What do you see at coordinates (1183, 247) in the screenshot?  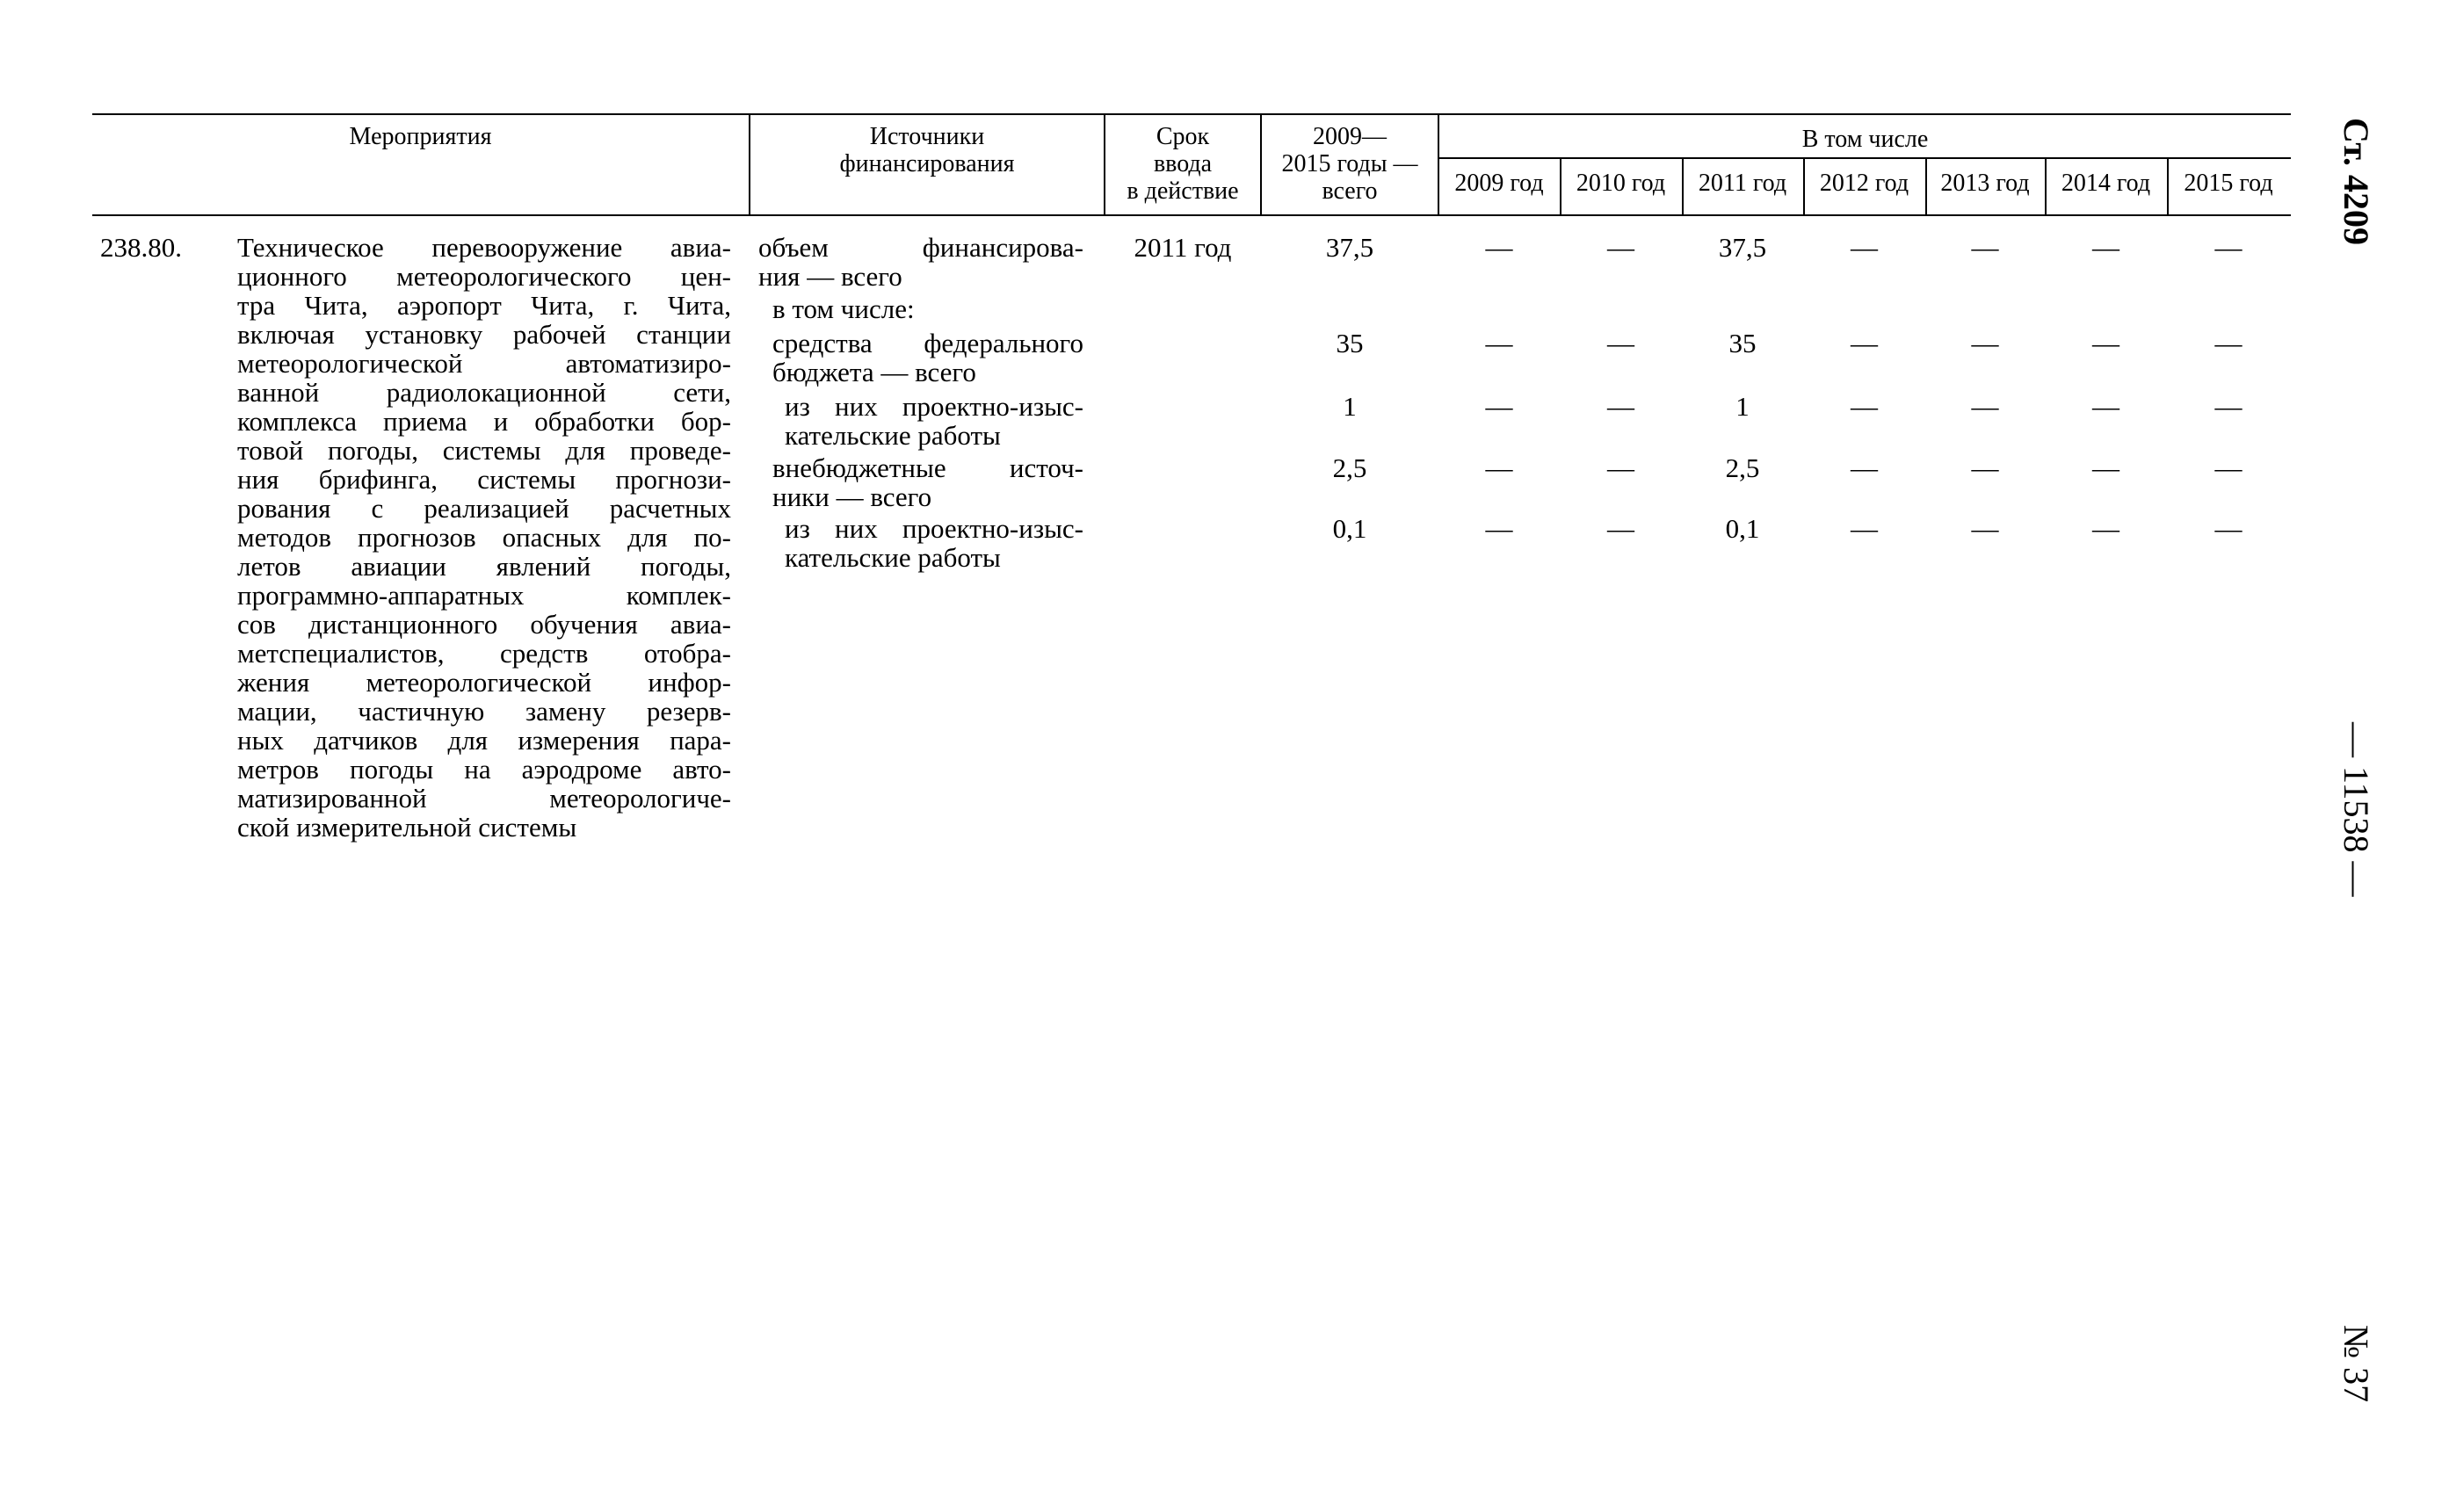 I see `deadline-value: 2011 год` at bounding box center [1183, 247].